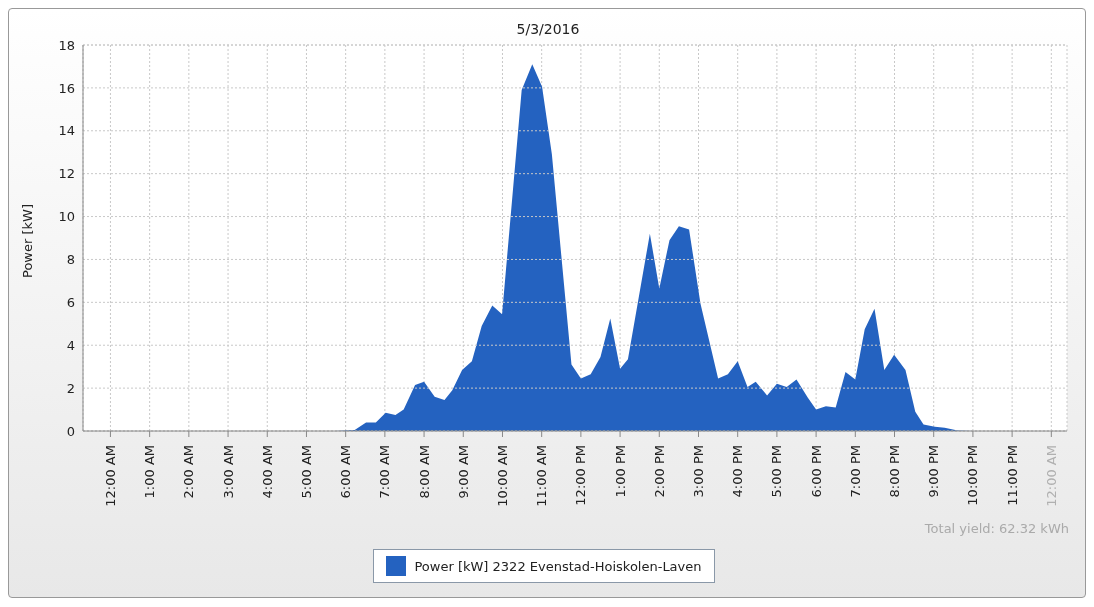  What do you see at coordinates (66, 45) in the screenshot?
I see `y-tick-label: 18` at bounding box center [66, 45].